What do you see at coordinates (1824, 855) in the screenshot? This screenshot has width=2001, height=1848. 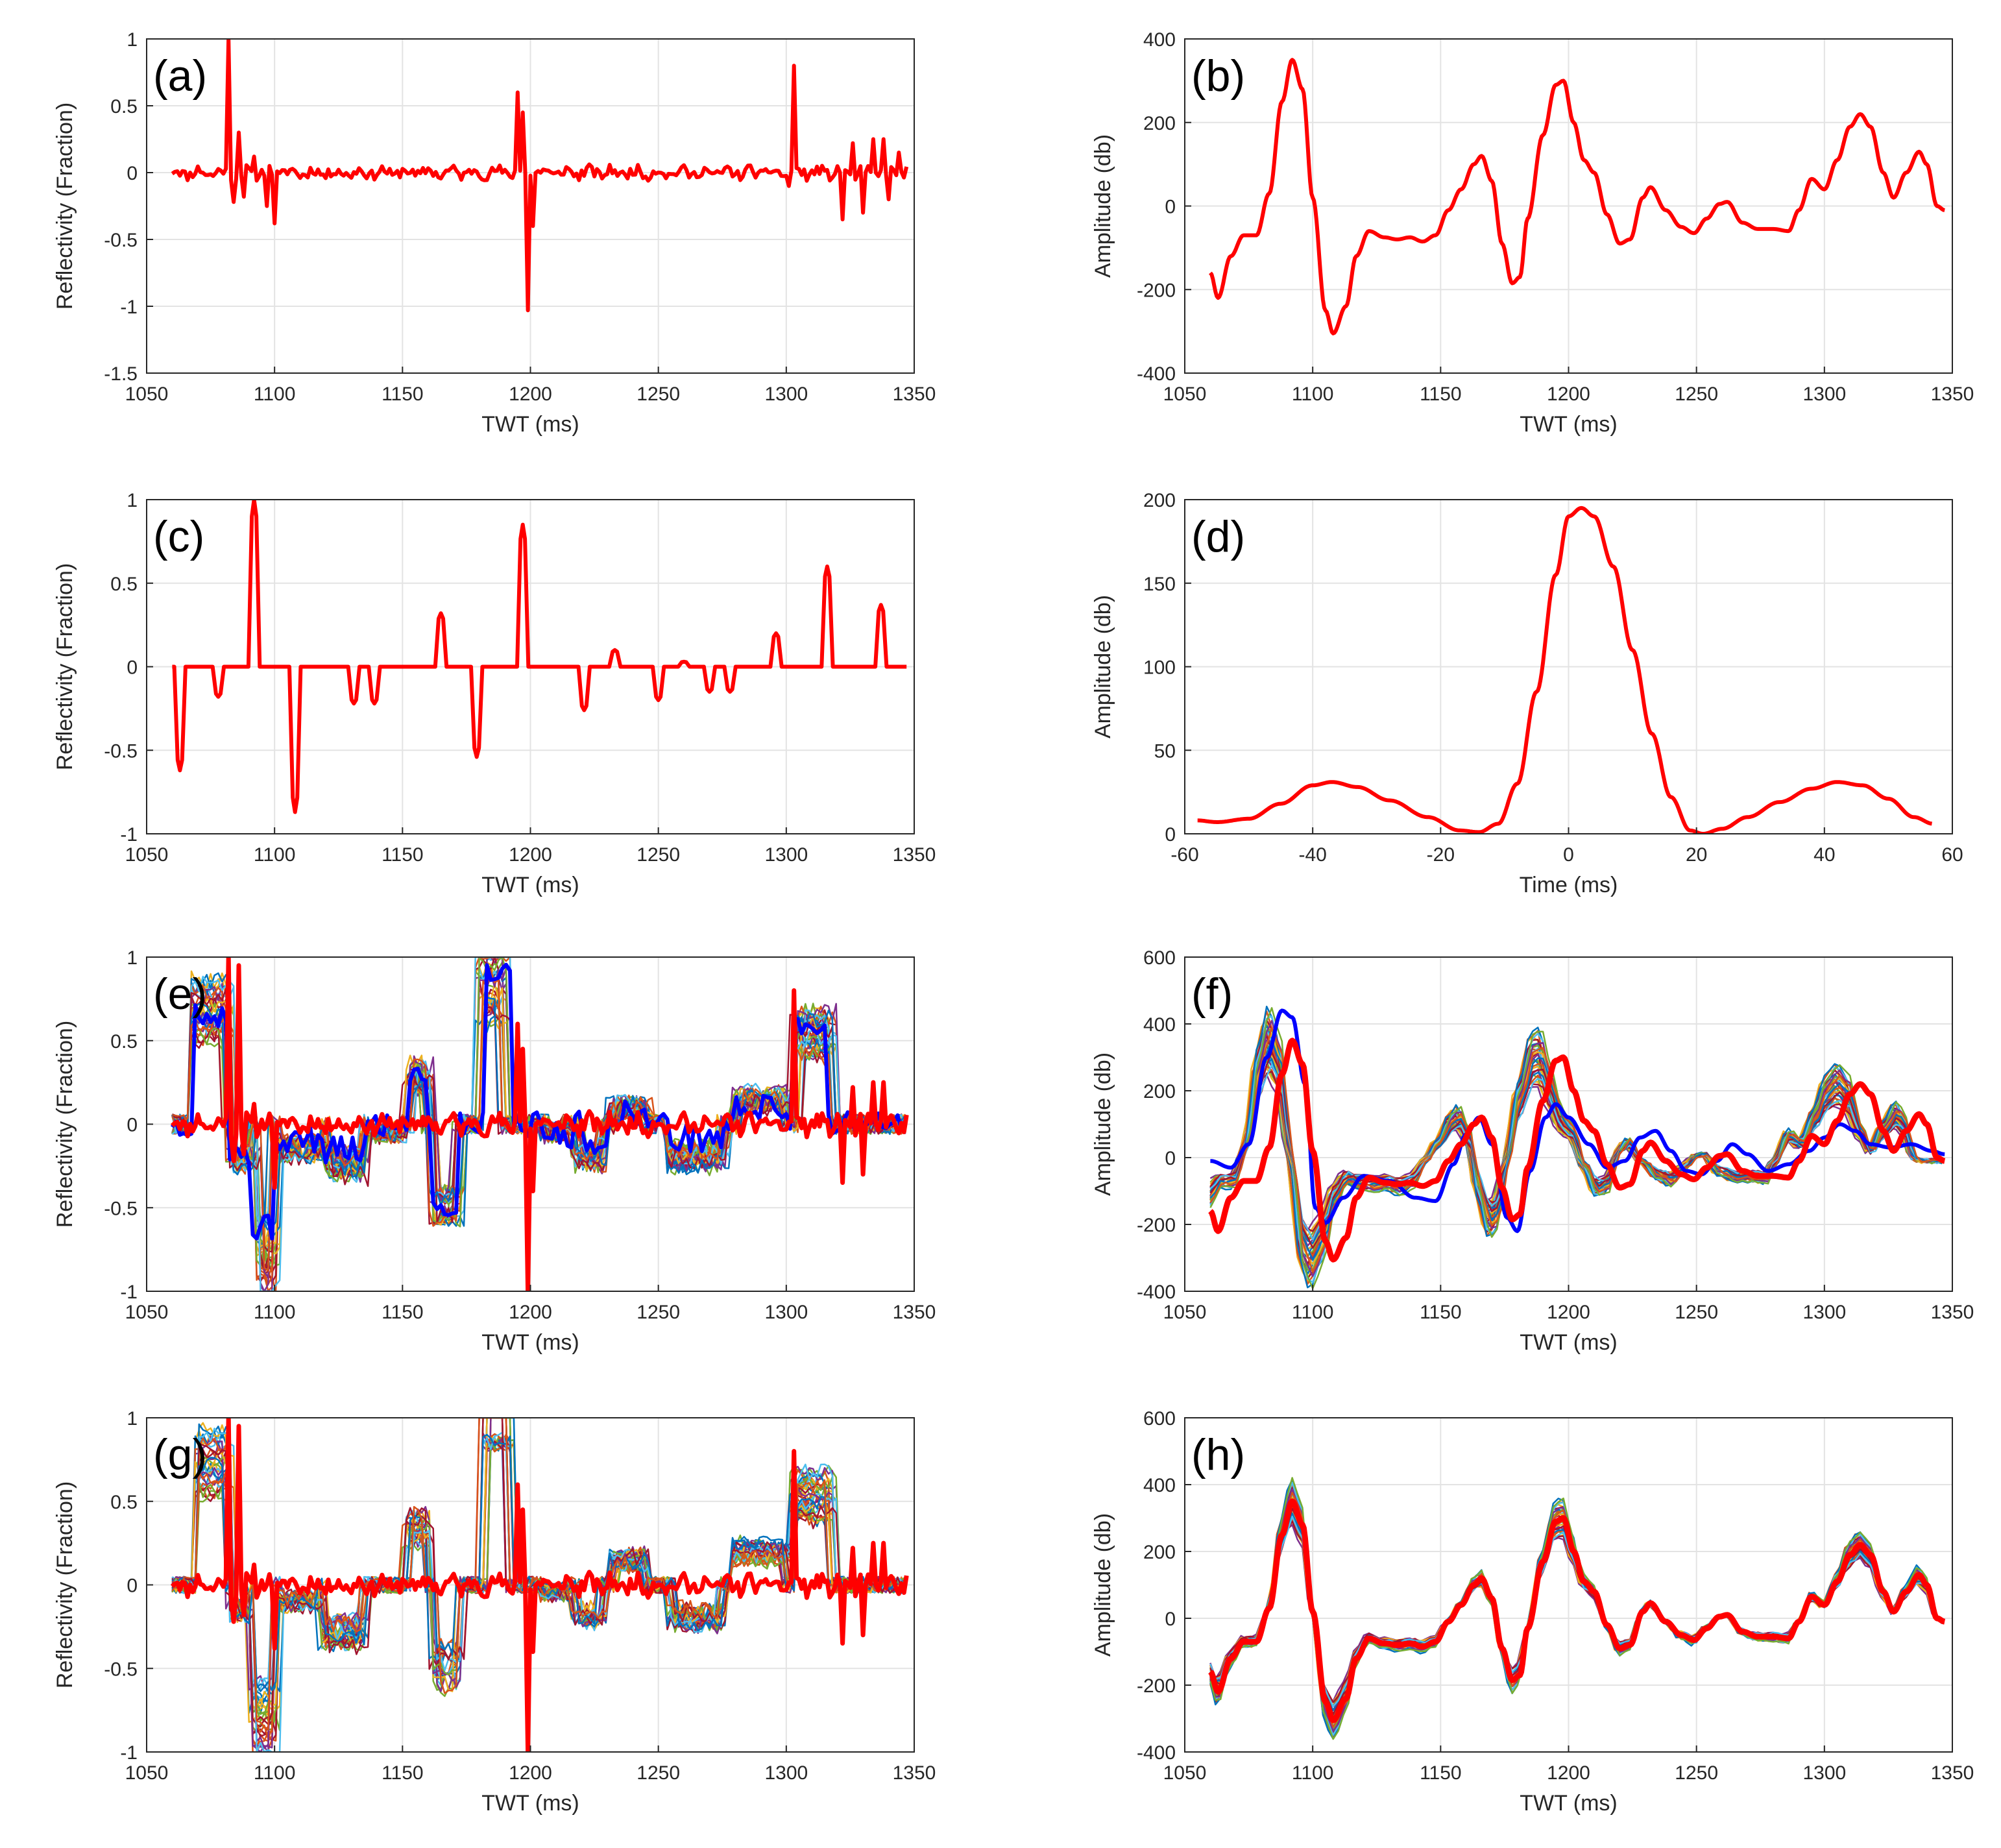 I see `x-tick-label: 40` at bounding box center [1824, 855].